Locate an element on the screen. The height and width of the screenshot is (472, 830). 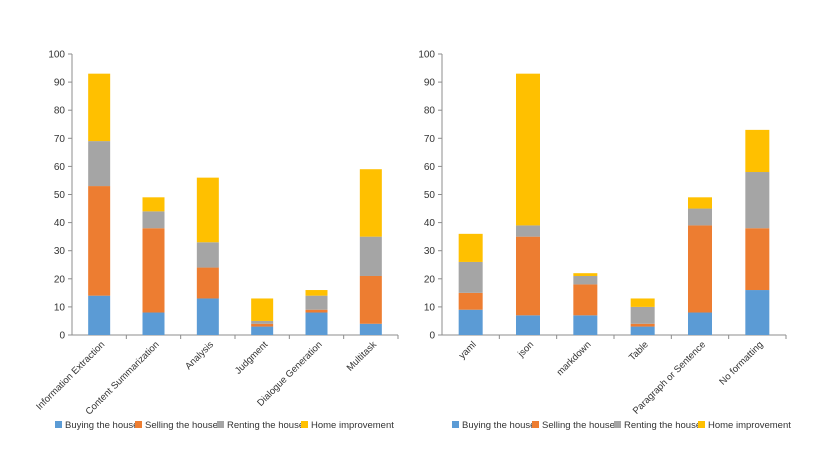
x-tick-label: json is located at coordinates (525, 349).